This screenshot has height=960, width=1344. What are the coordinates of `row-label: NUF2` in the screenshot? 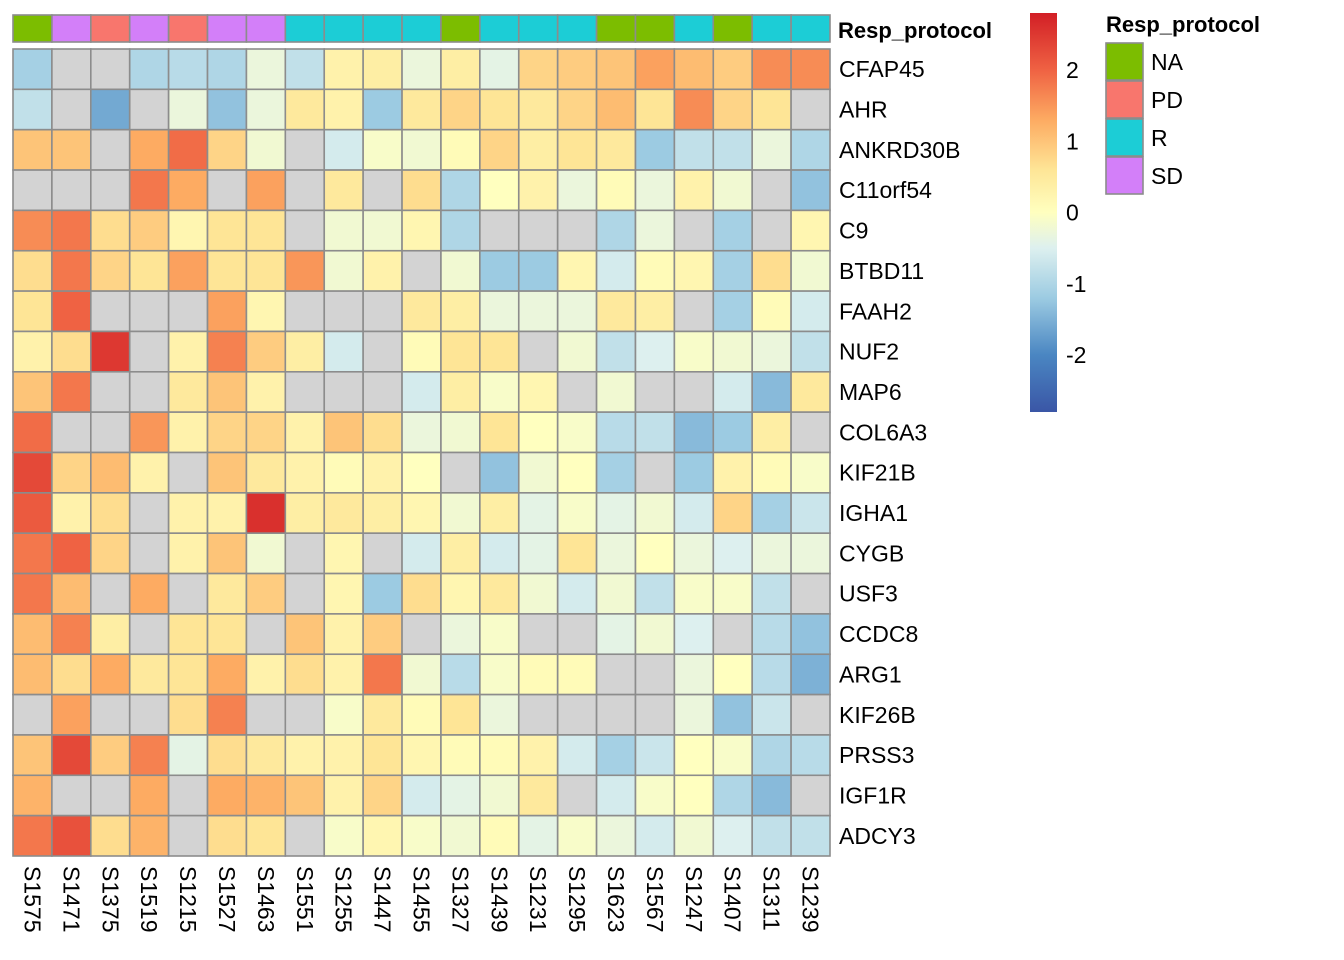 It's located at (869, 352).